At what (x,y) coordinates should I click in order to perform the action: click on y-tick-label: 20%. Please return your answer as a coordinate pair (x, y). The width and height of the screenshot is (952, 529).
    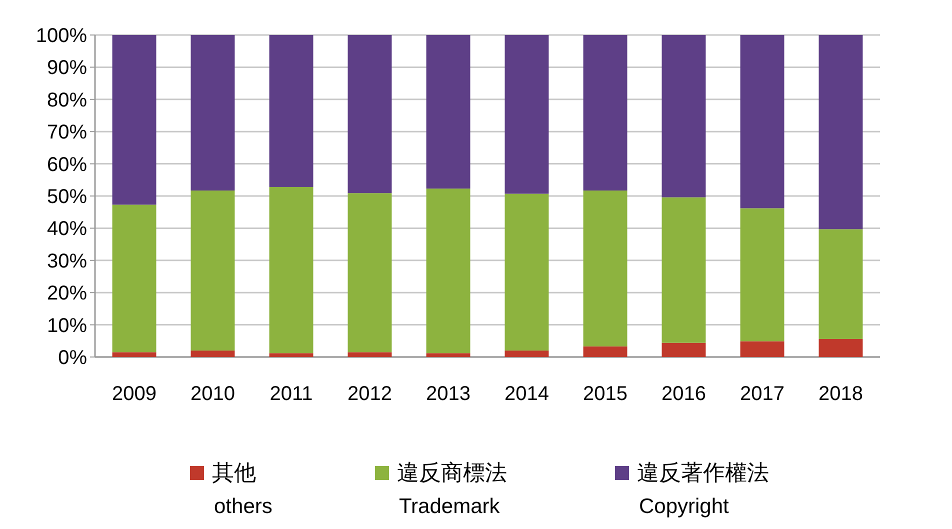
    Looking at the image, I should click on (67, 293).